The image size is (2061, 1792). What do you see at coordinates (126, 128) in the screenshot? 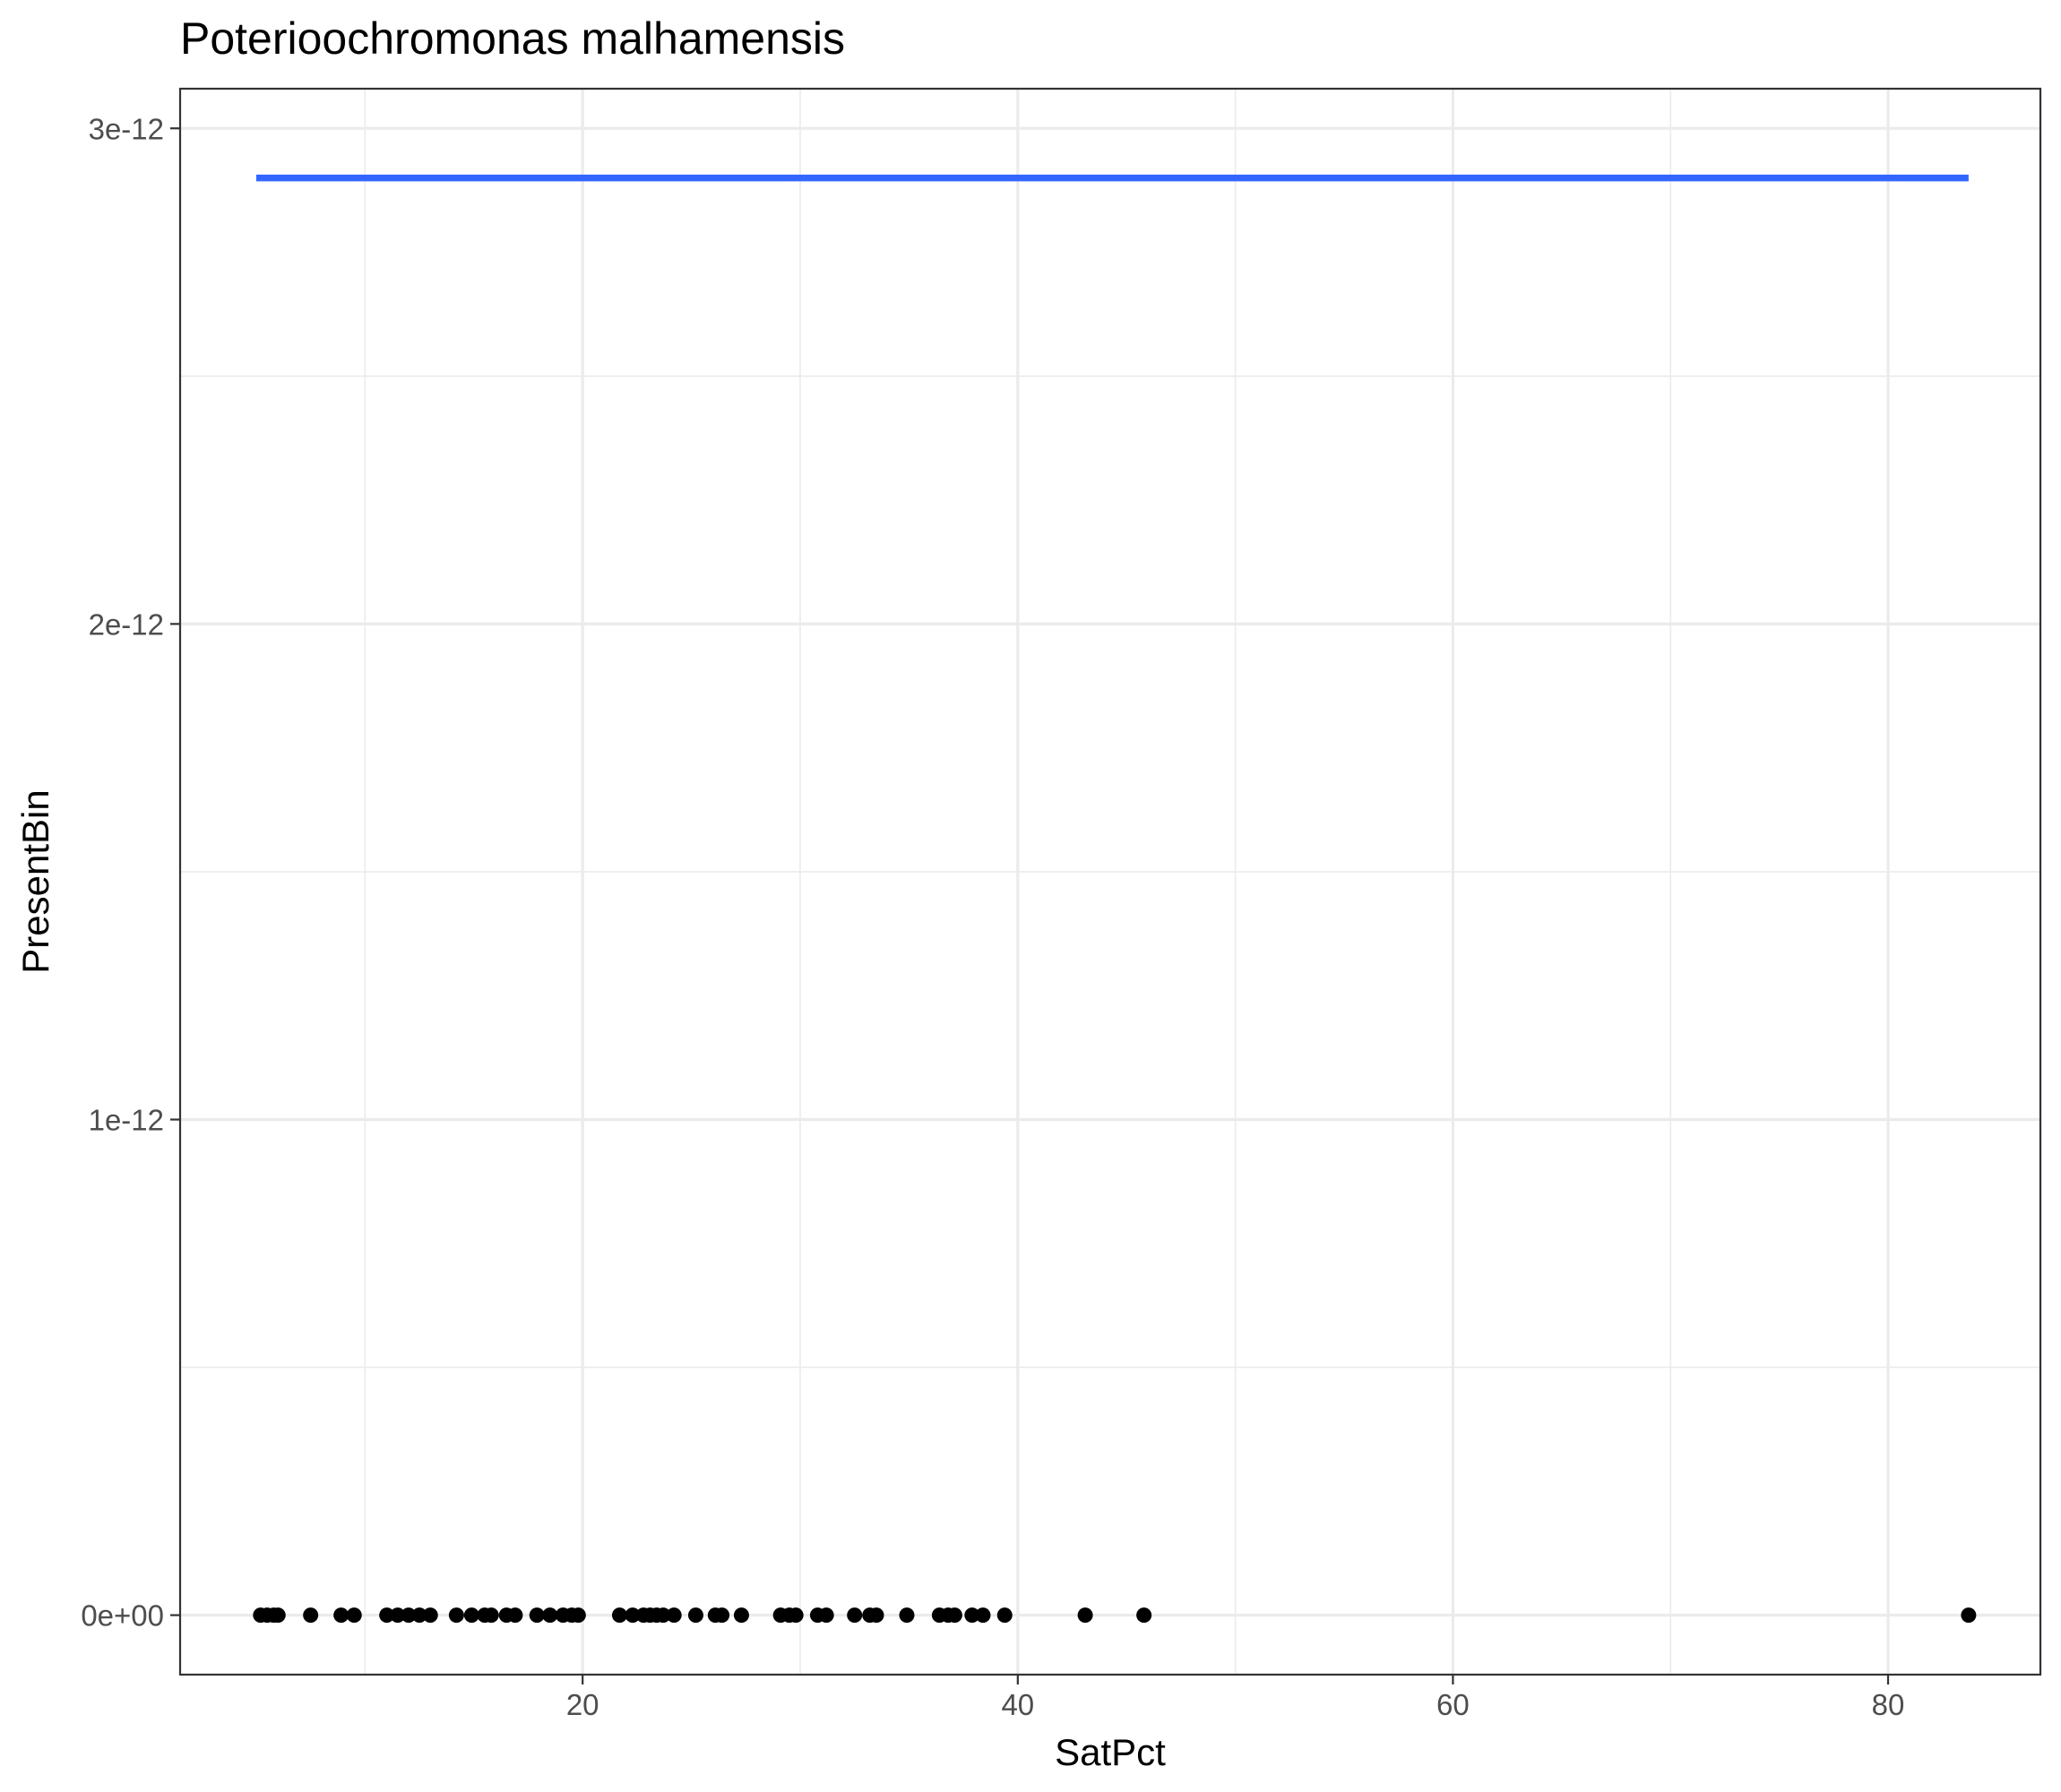
I see `y-tick-label: 3e-12` at bounding box center [126, 128].